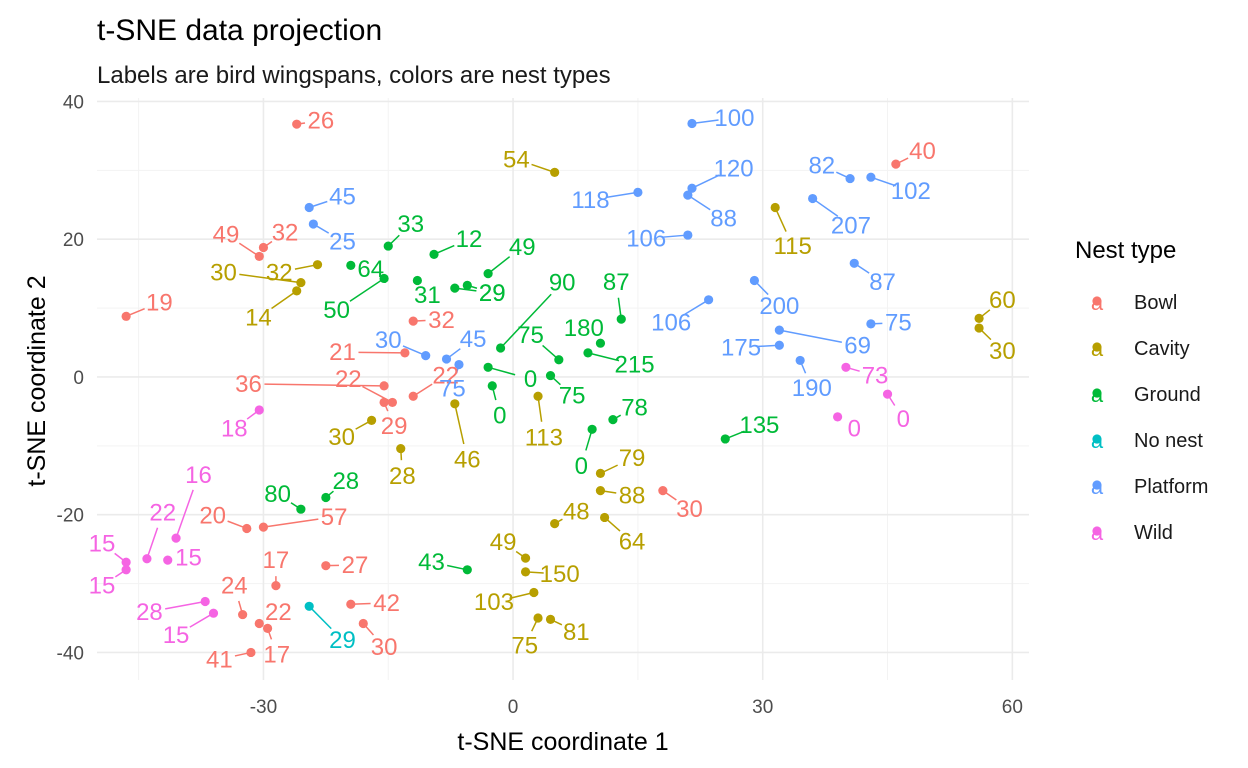  What do you see at coordinates (219, 659) in the screenshot?
I see `data-label: 41` at bounding box center [219, 659].